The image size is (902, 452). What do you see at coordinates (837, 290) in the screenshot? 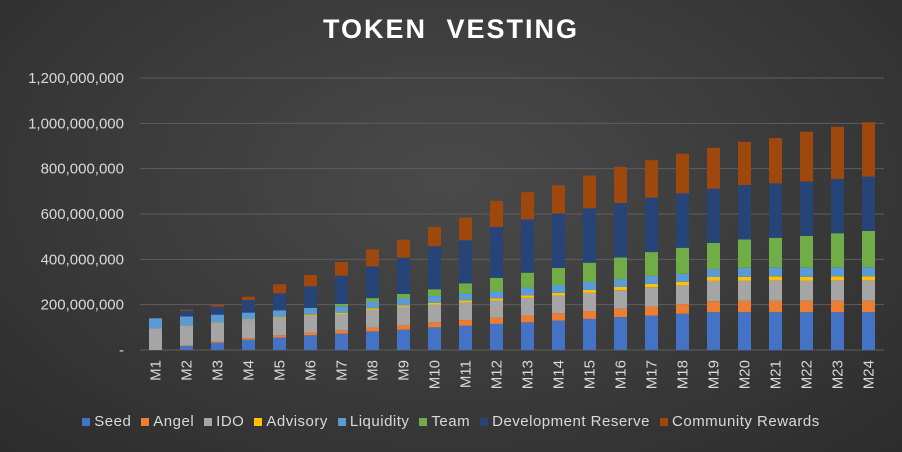
I see `bar-segment-ido-m23` at bounding box center [837, 290].